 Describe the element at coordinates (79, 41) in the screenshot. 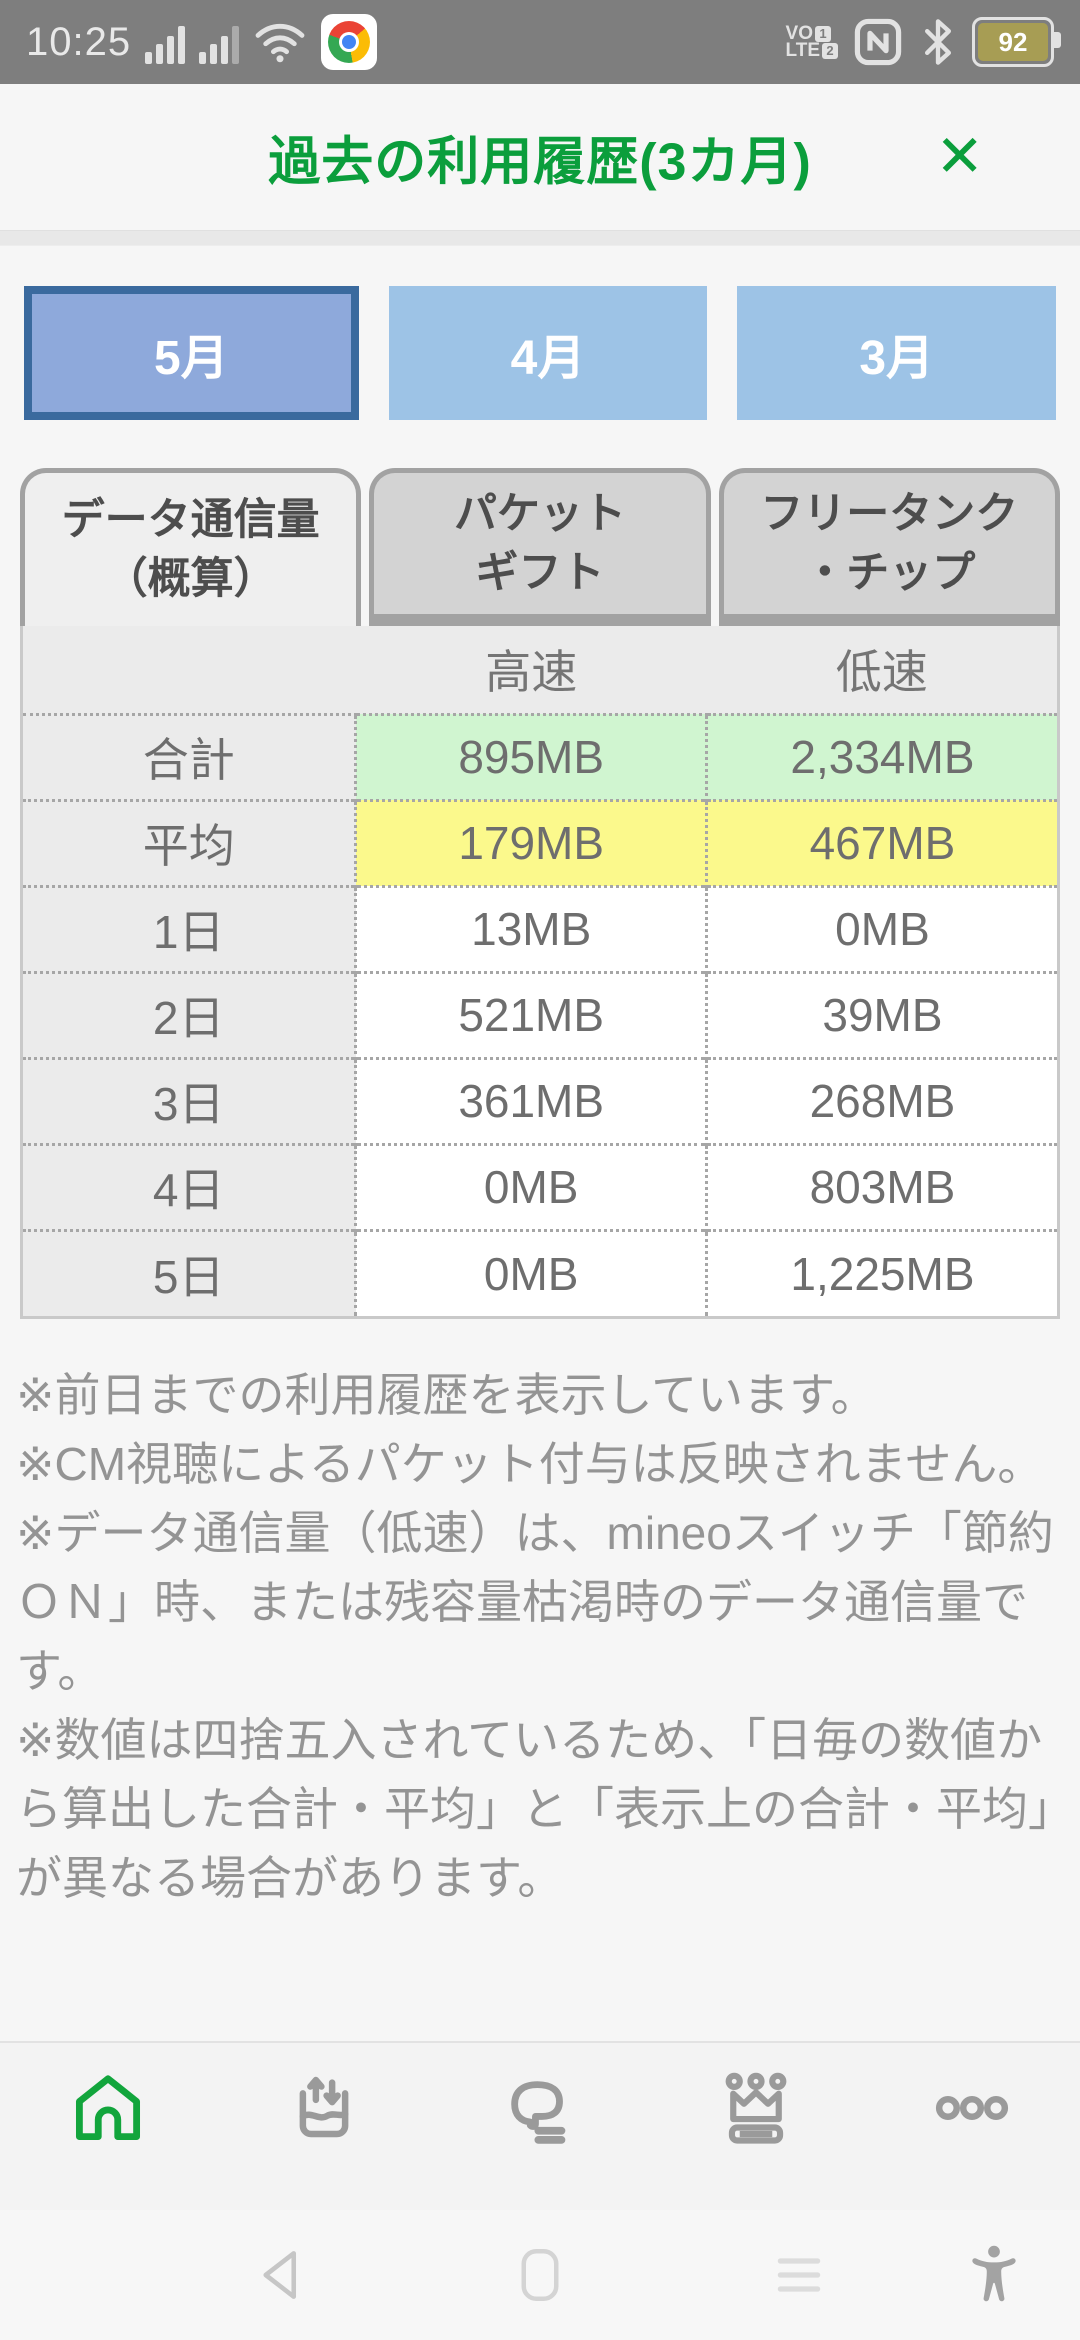

I see `clock: 10:25` at that location.